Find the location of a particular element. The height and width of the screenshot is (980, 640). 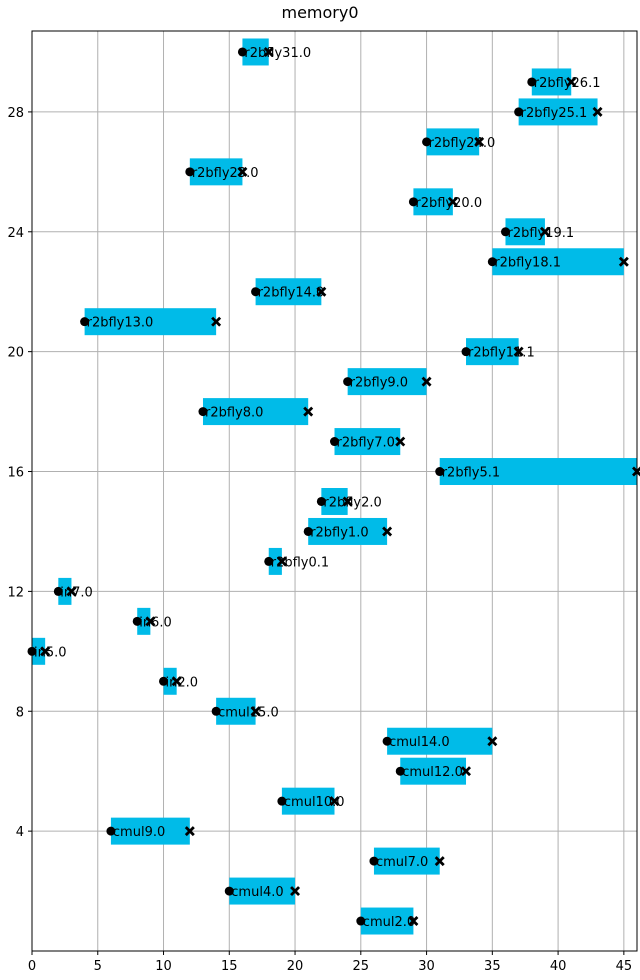

x-tick-label: 45 is located at coordinates (624, 966).